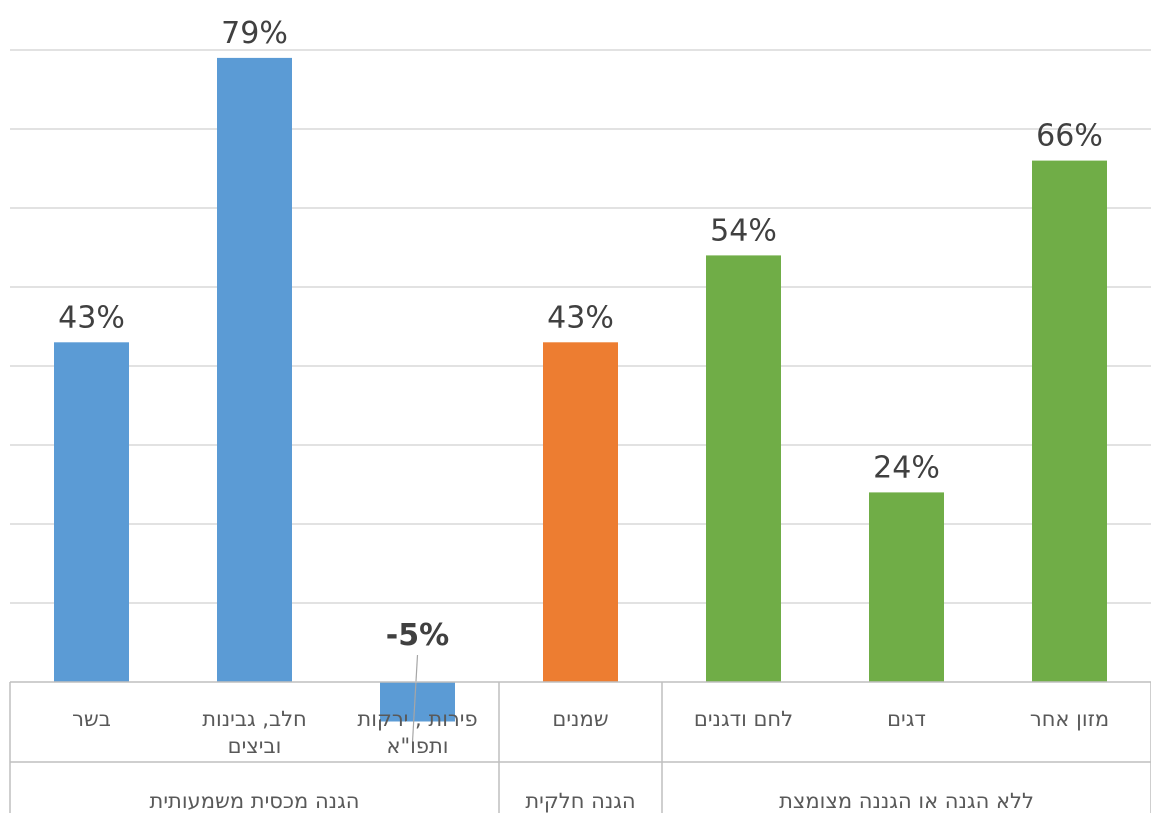  What do you see at coordinates (1069, 719) in the screenshot?
I see `category-label: מזון אחר` at bounding box center [1069, 719].